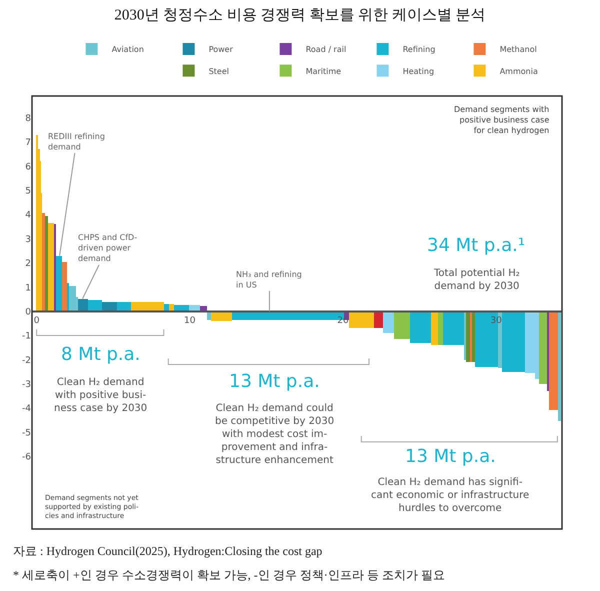 The image size is (600, 591). What do you see at coordinates (476, 245) in the screenshot?
I see `annotation: 34 Mt p.a.¹` at bounding box center [476, 245].